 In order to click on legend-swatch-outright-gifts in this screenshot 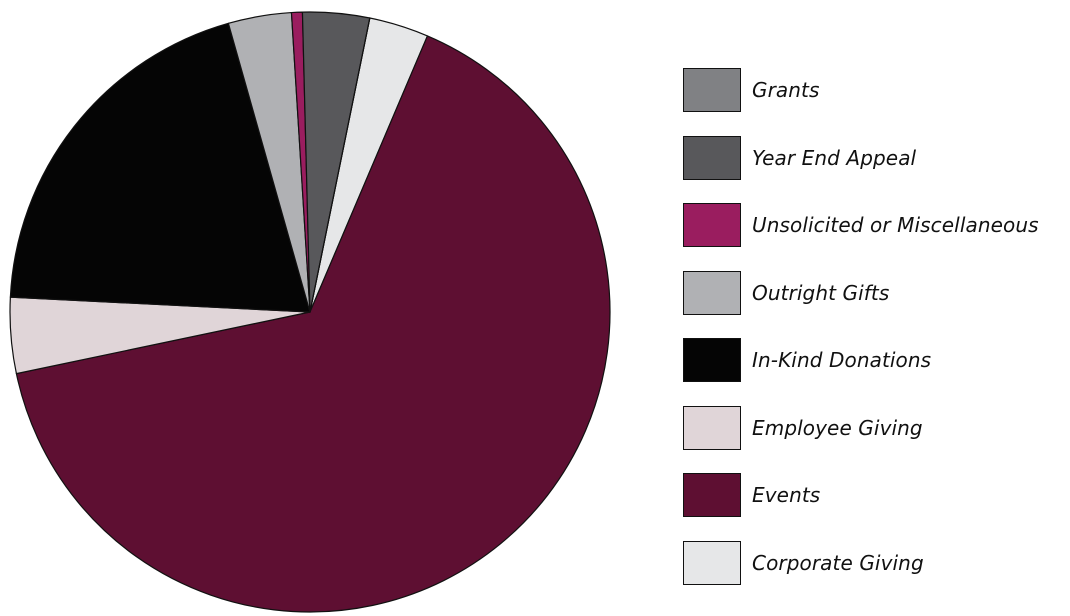, I will do `click(712, 292)`.